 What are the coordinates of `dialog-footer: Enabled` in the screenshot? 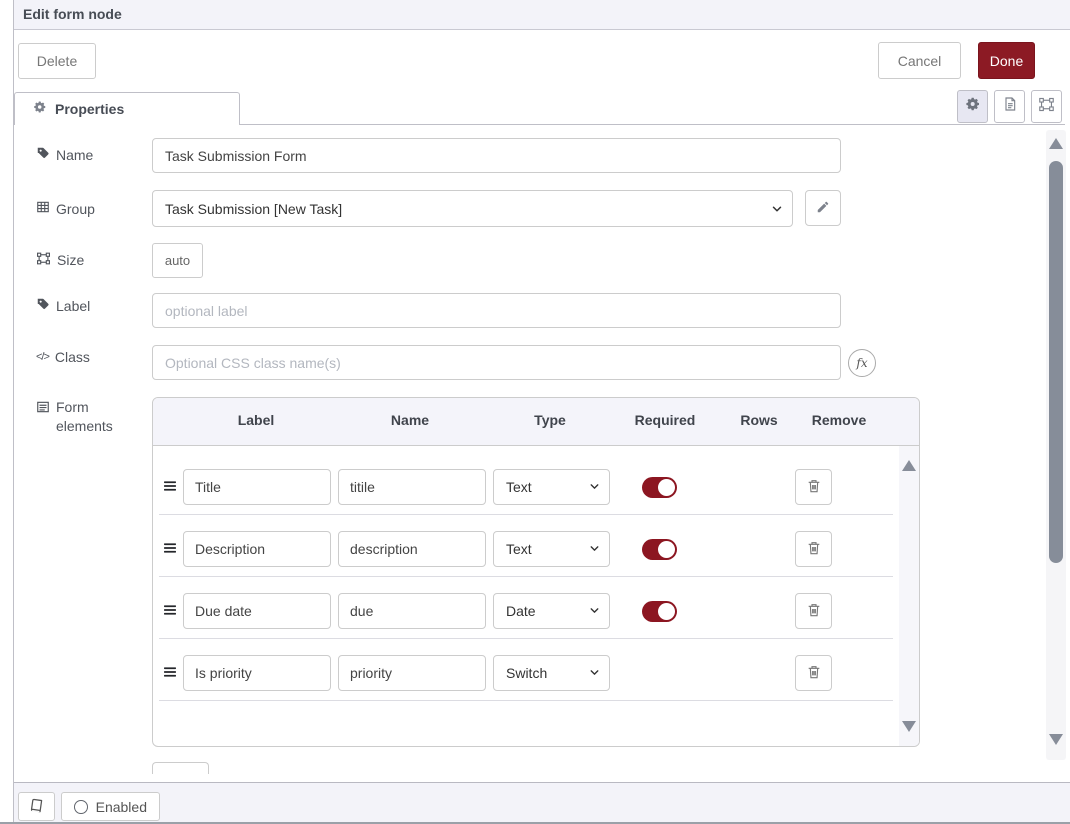 It's located at (542, 802).